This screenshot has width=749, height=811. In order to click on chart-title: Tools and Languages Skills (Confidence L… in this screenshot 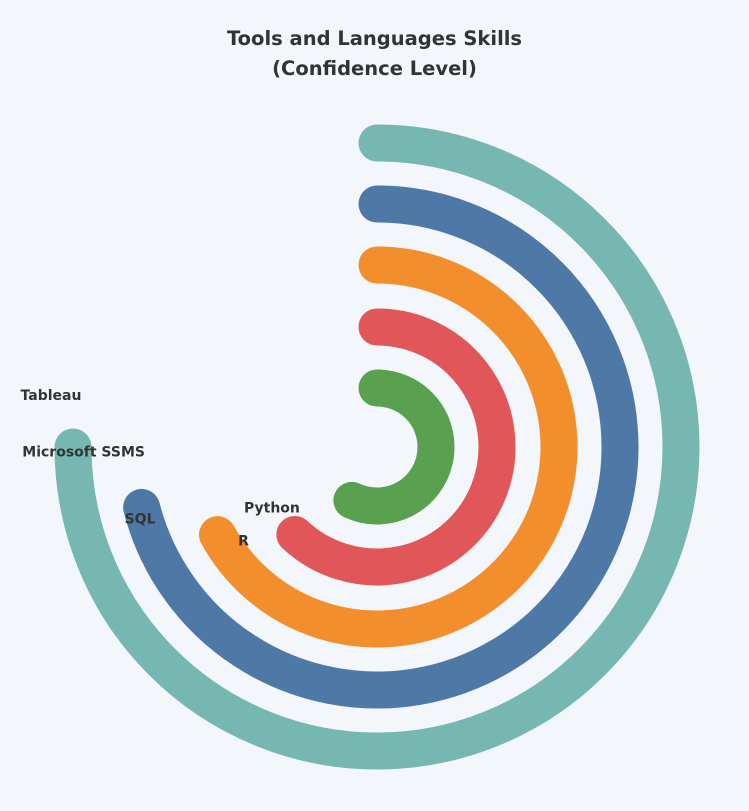, I will do `click(374, 54)`.